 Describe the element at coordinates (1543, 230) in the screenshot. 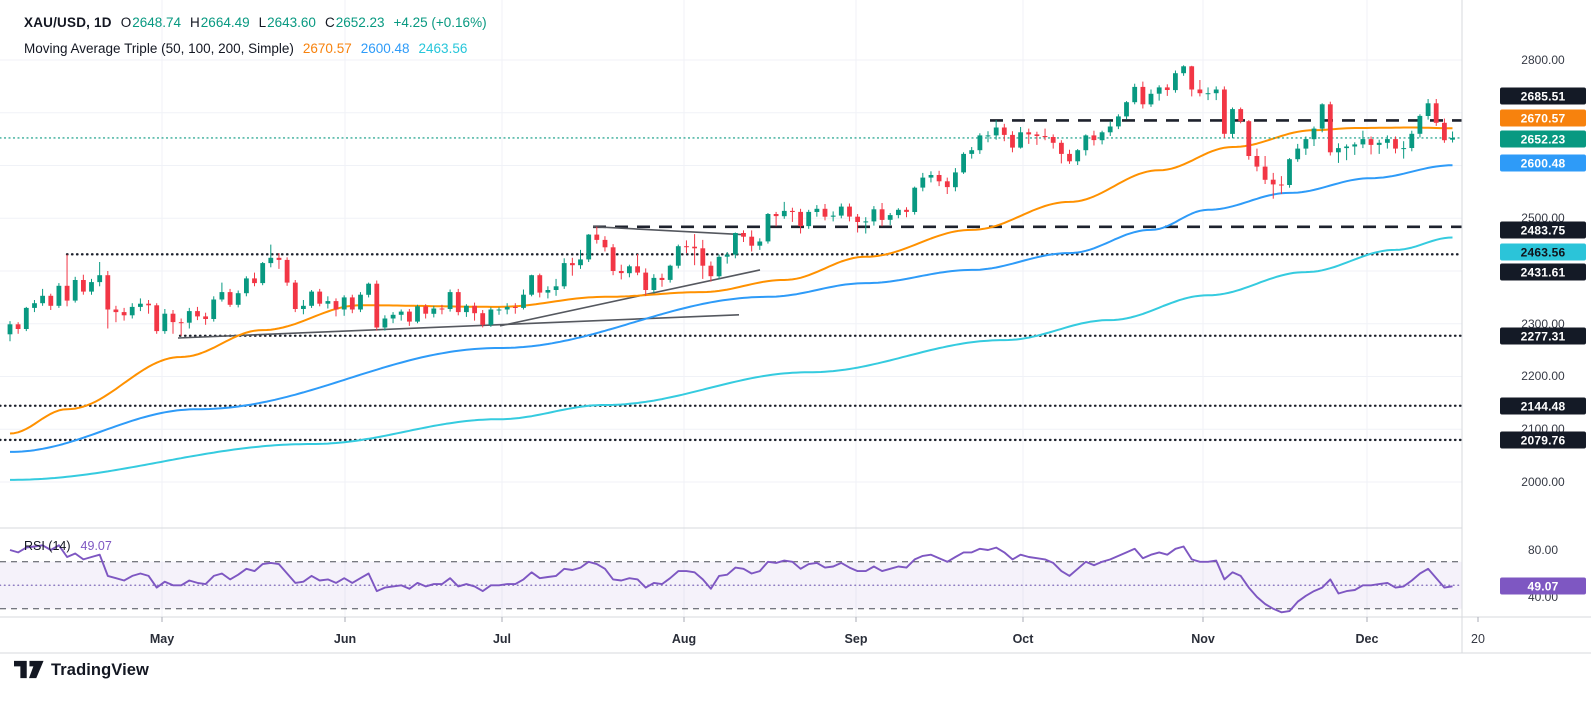

I see `price-badge: 2483.75` at that location.